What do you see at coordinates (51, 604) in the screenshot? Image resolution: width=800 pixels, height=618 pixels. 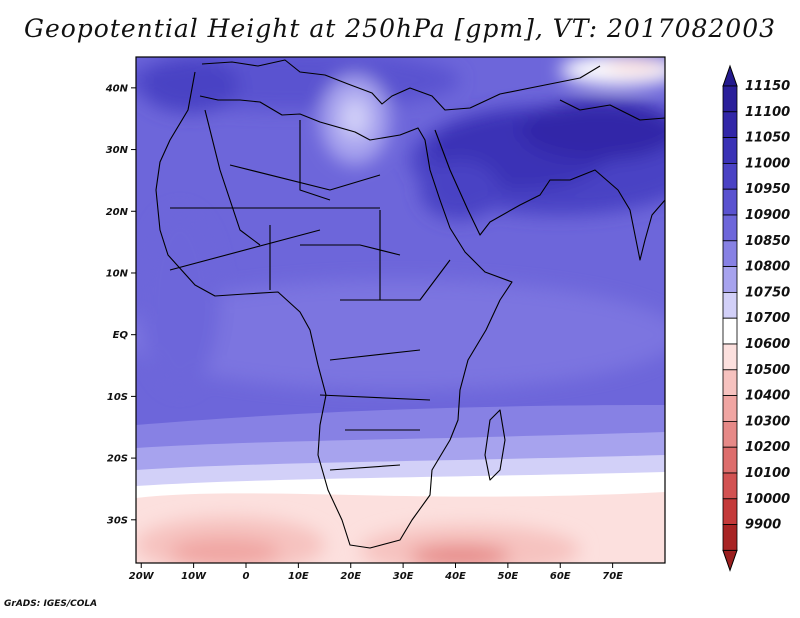 I see `grads-credit: GrADS: IGES/COLA` at bounding box center [51, 604].